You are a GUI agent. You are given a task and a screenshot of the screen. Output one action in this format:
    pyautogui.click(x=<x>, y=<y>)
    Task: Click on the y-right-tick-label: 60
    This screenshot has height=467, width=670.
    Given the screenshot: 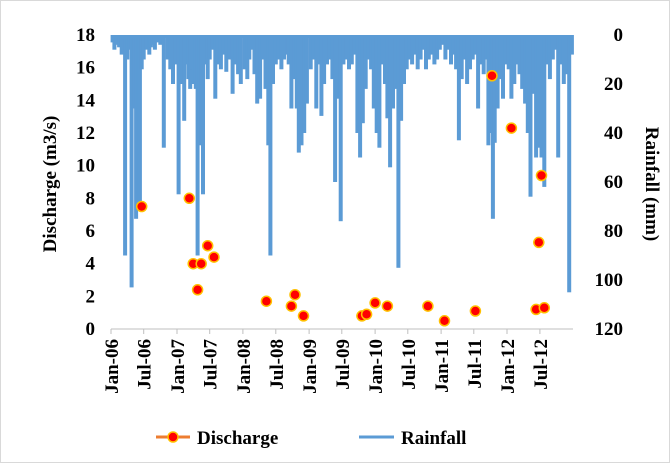 What is the action you would take?
    pyautogui.click(x=613, y=182)
    